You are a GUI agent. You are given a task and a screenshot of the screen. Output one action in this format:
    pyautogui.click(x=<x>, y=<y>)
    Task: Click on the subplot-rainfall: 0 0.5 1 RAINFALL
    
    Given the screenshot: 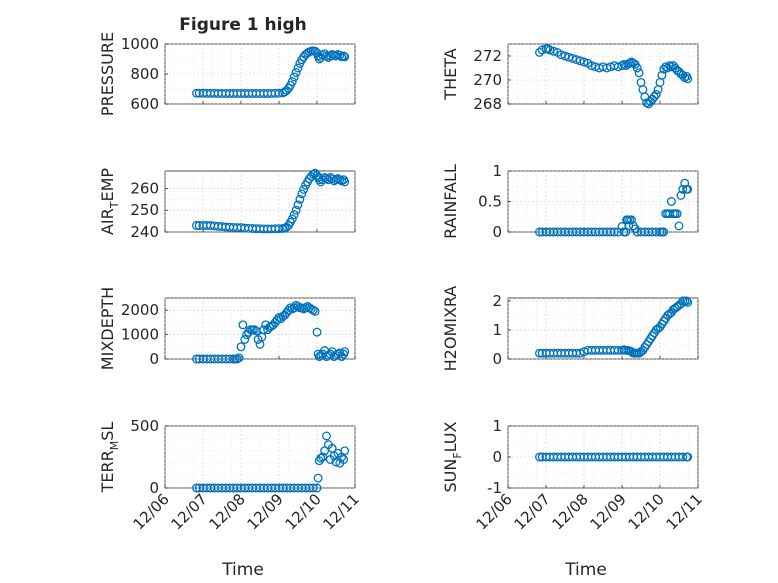 What is the action you would take?
    pyautogui.click(x=570, y=201)
    